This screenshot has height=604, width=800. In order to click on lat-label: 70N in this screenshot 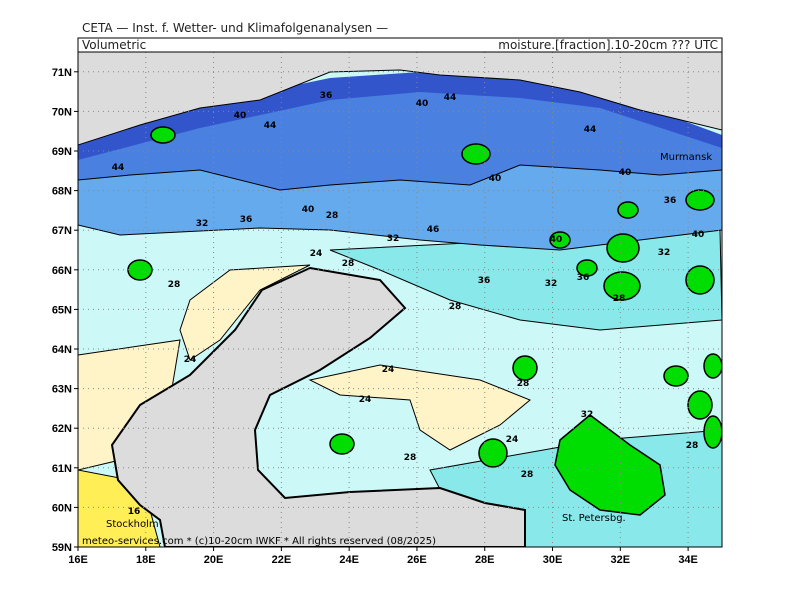, I will do `click(62, 112)`.